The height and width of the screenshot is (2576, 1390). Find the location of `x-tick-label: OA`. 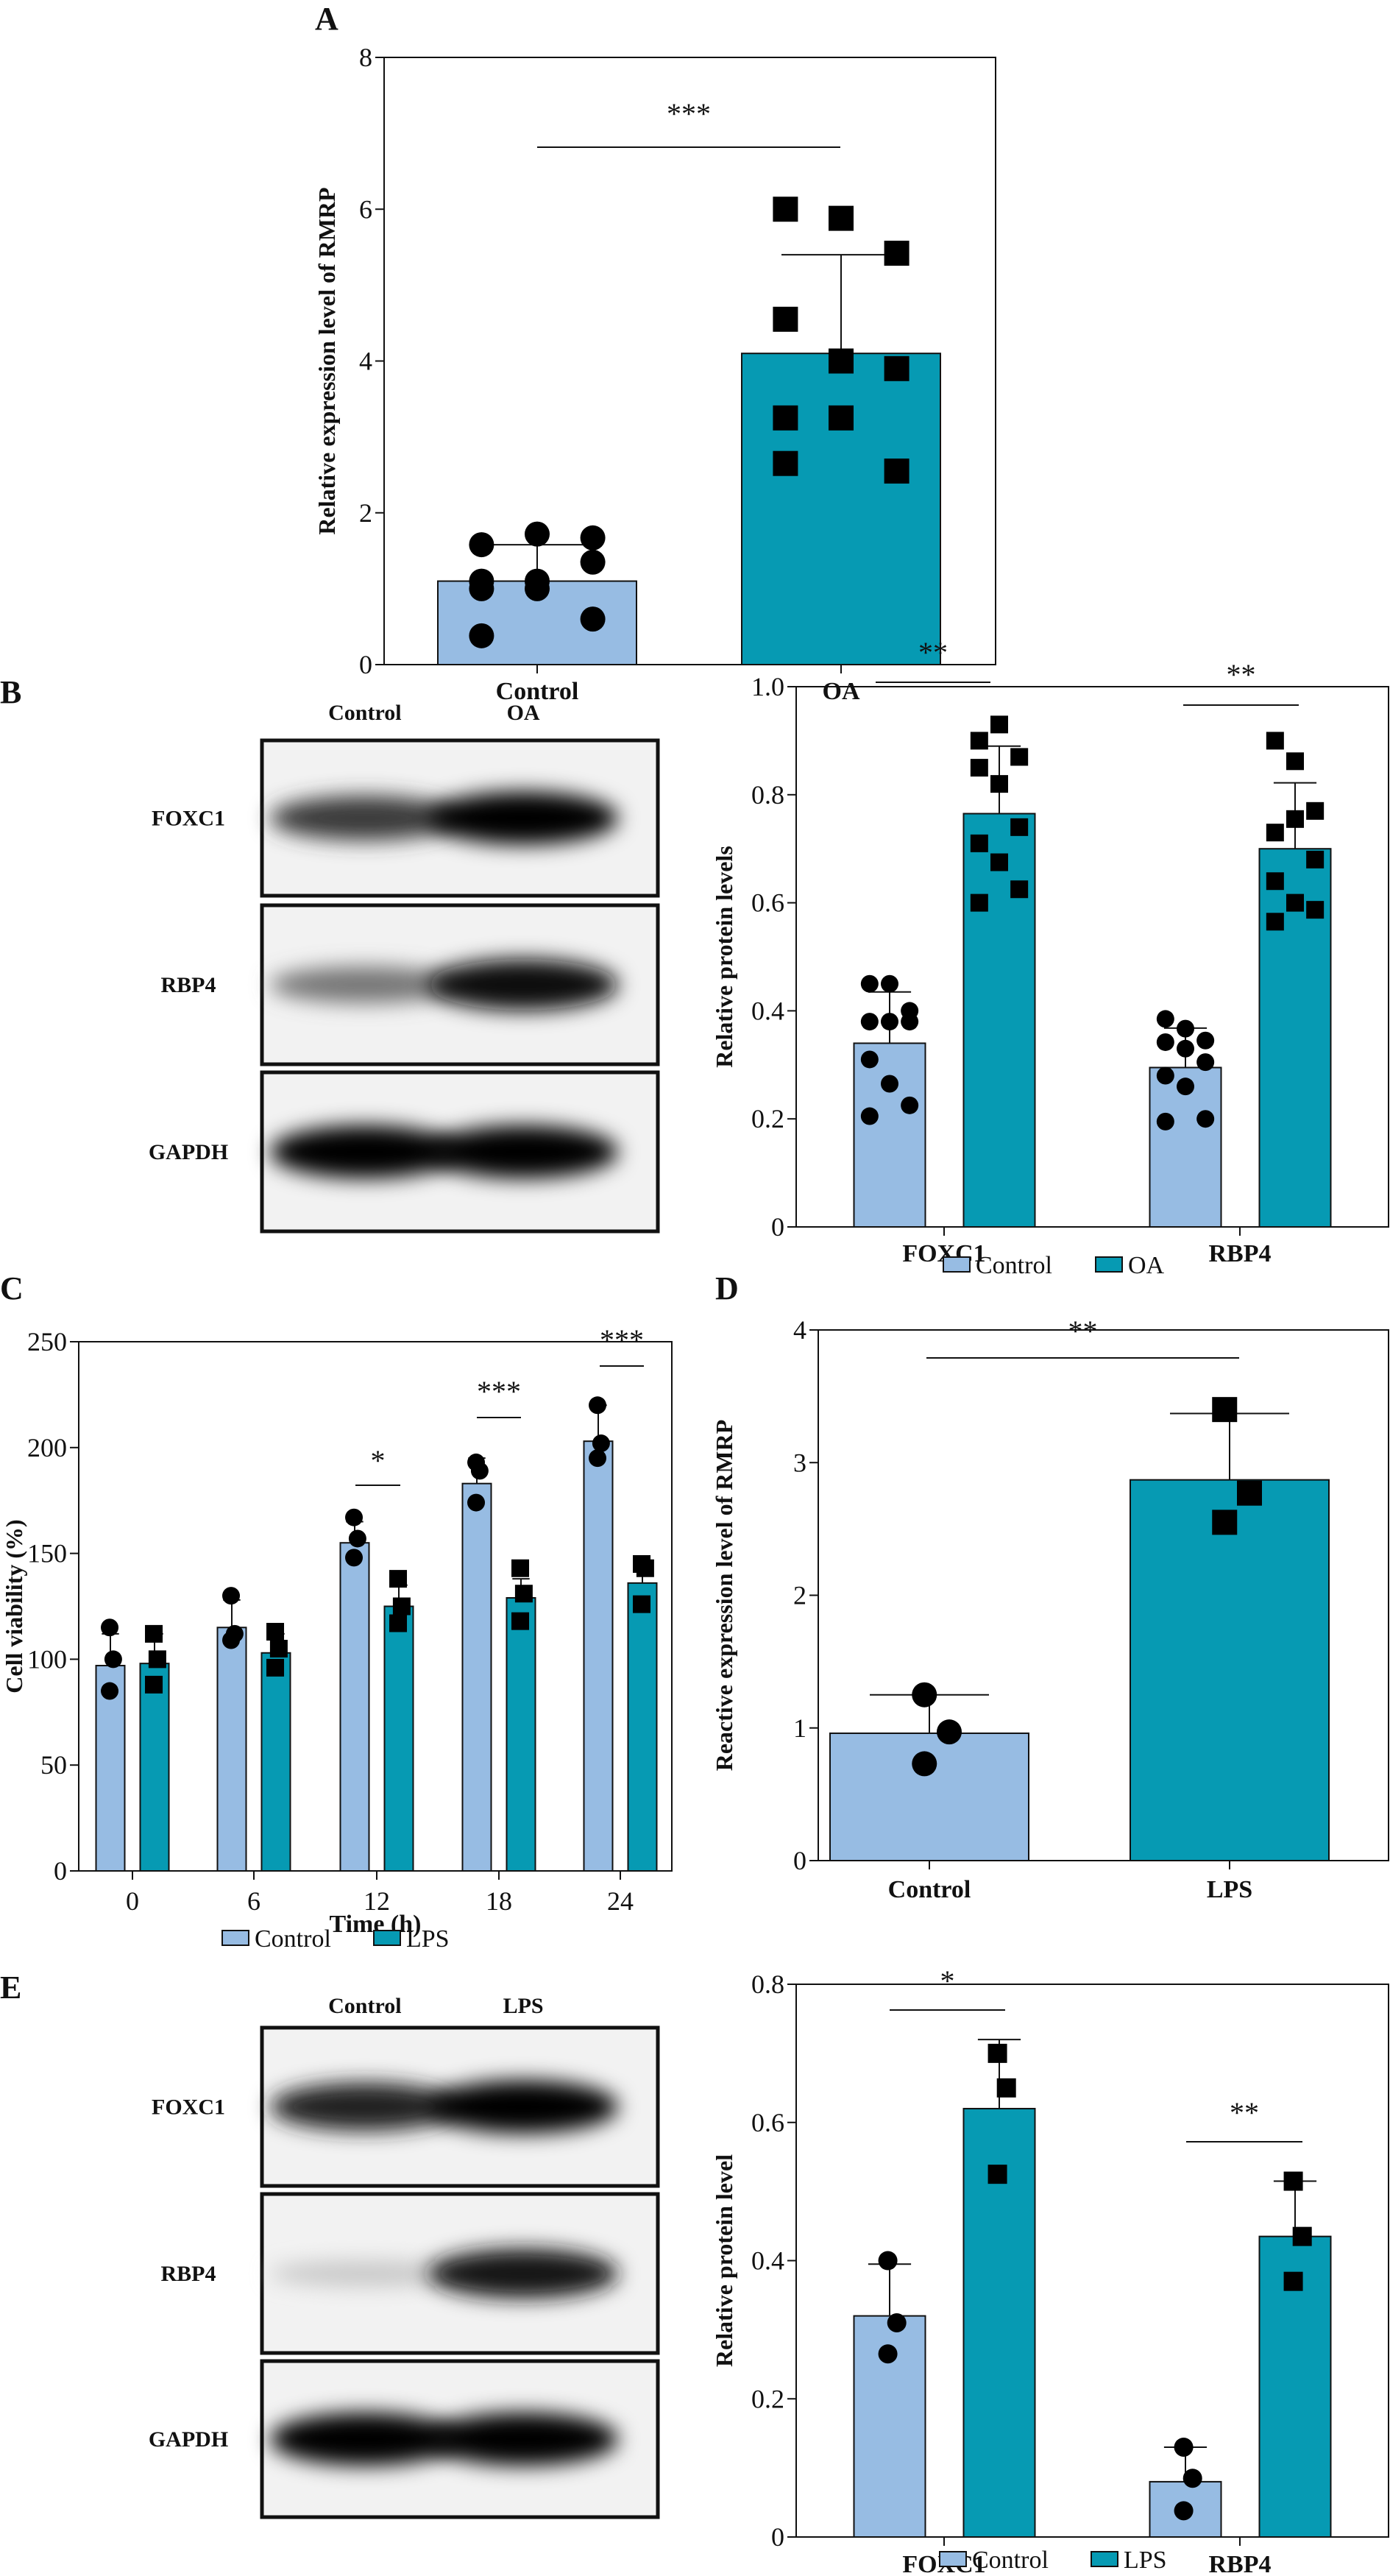

x-tick-label: OA is located at coordinates (841, 691).